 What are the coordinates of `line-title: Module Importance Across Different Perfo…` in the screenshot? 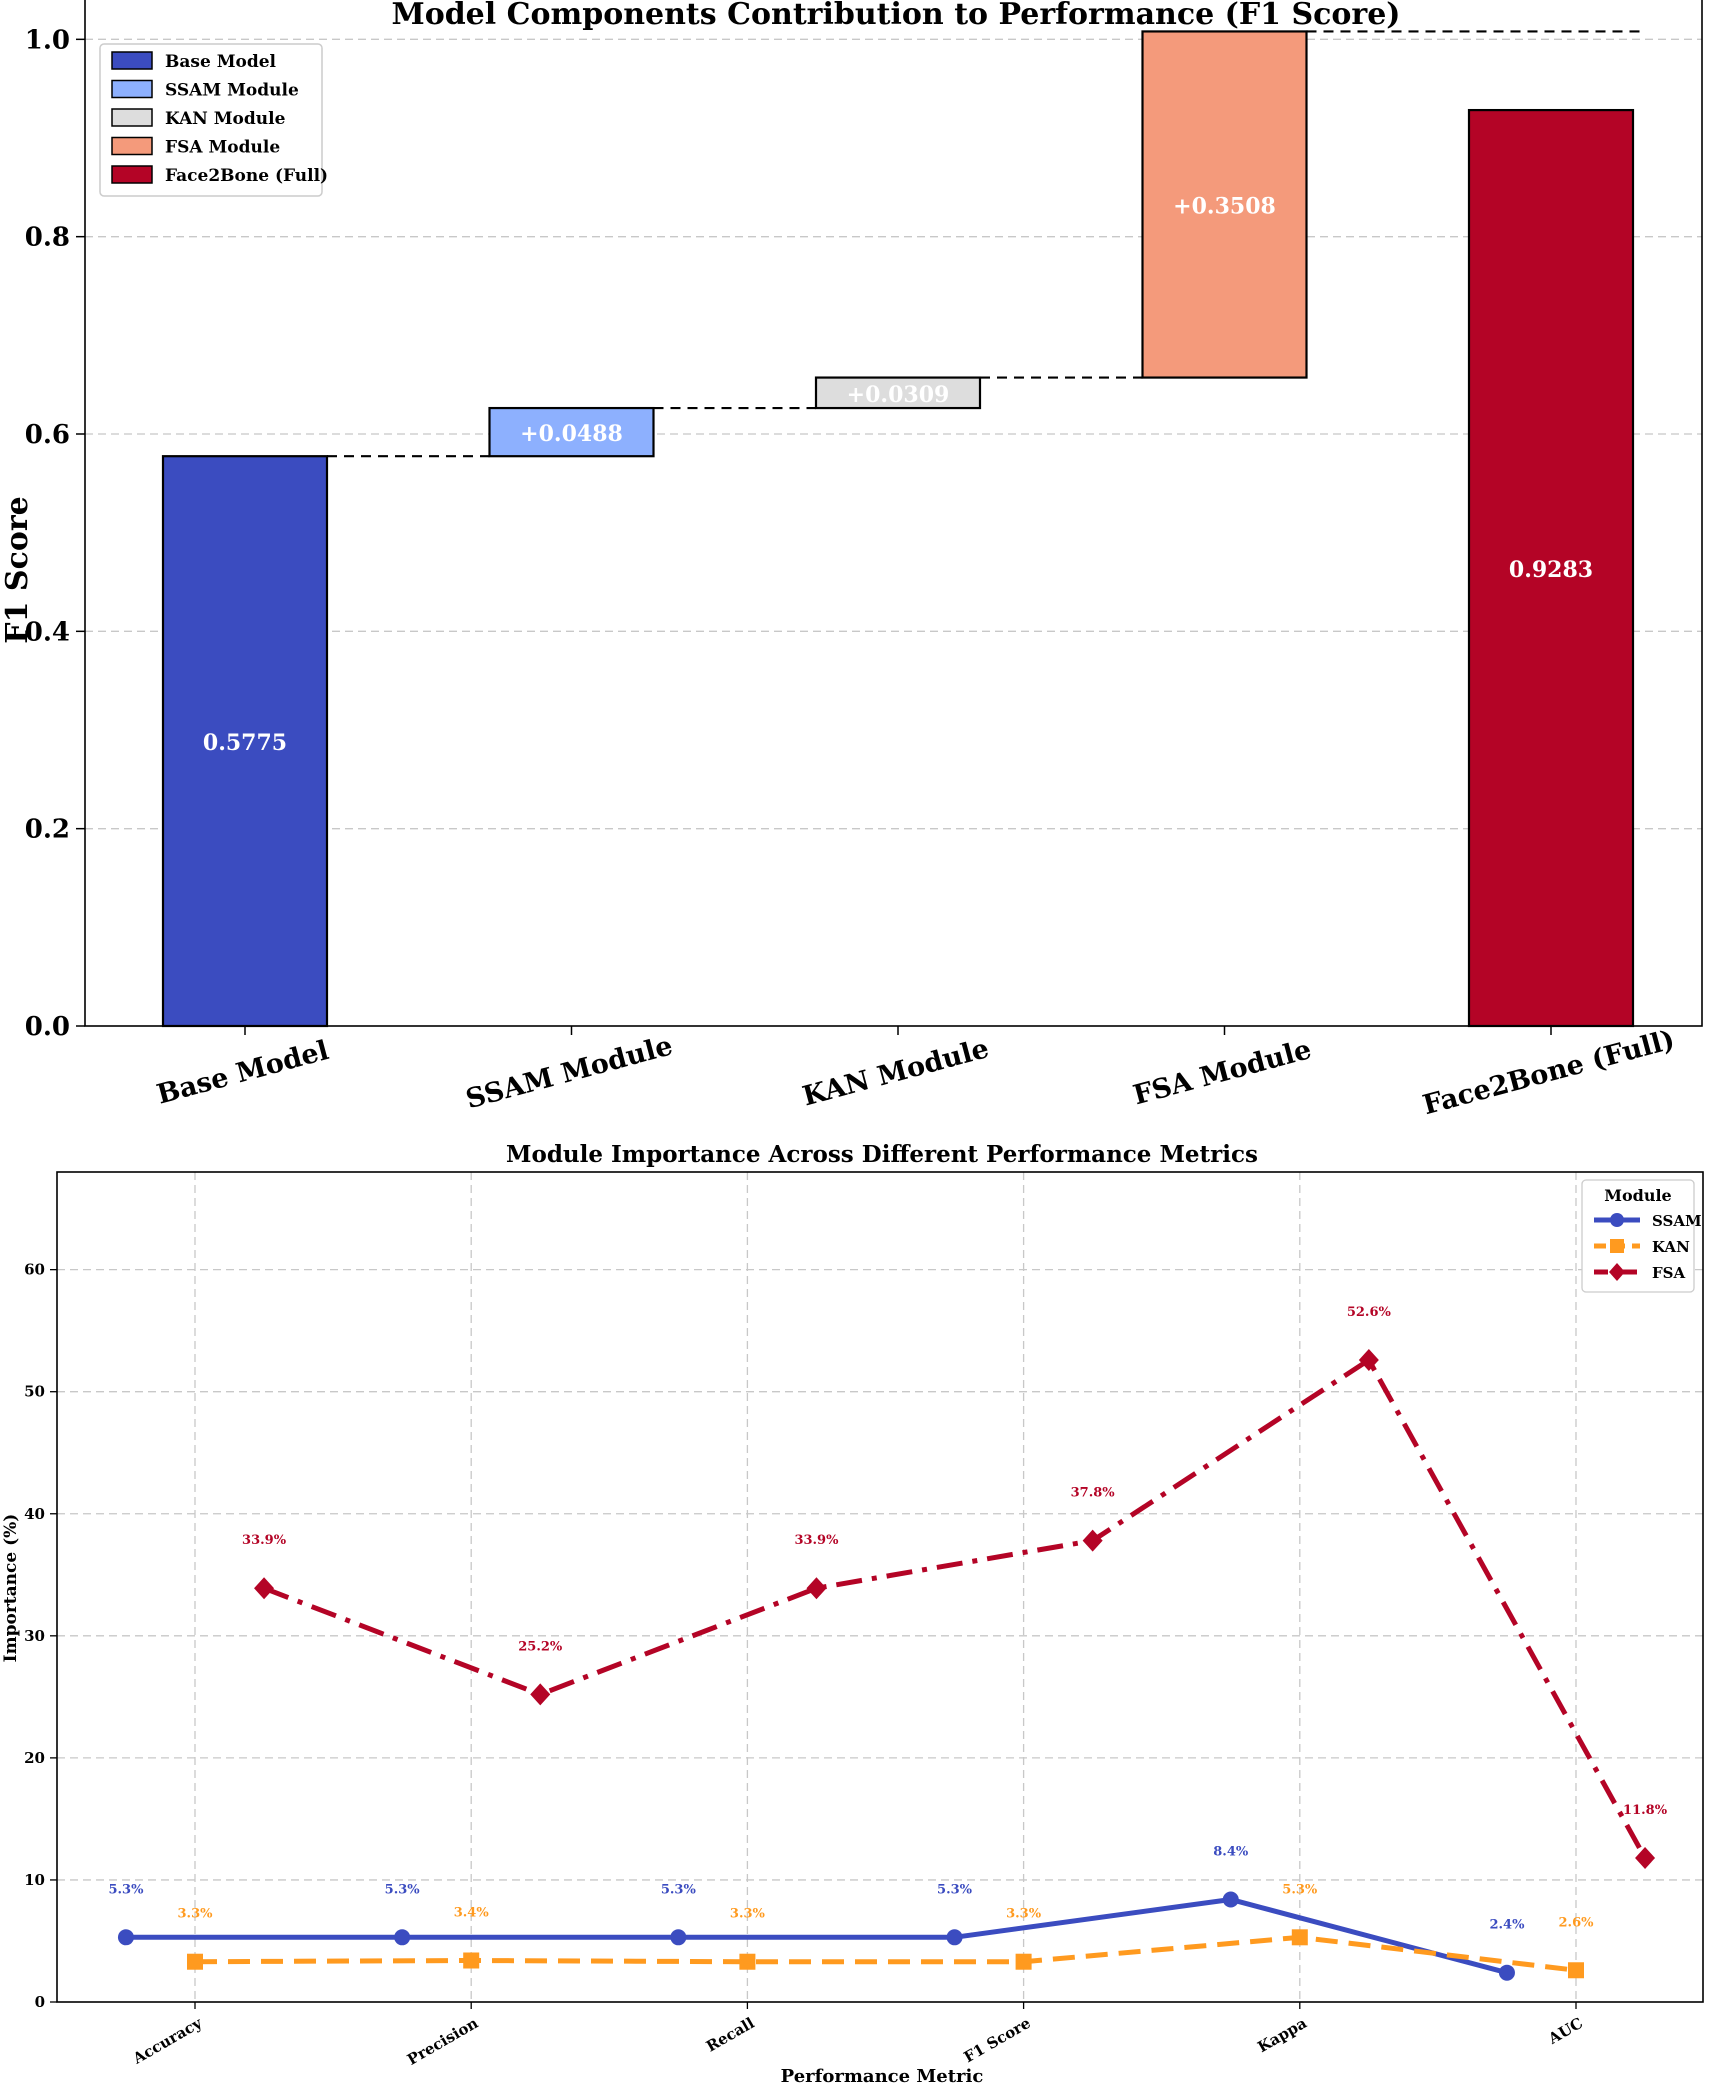 It's located at (882, 1154).